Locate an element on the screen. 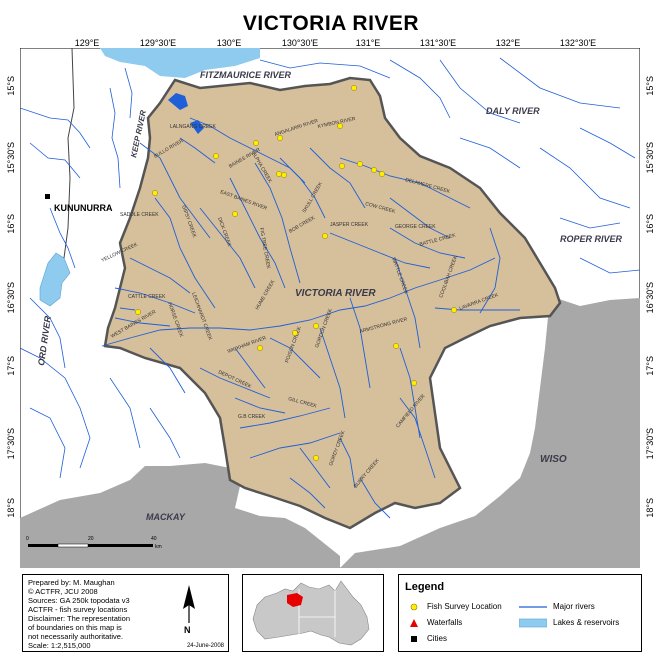 Image resolution: width=662 pixels, height=662 pixels. locator-map is located at coordinates (313, 613).